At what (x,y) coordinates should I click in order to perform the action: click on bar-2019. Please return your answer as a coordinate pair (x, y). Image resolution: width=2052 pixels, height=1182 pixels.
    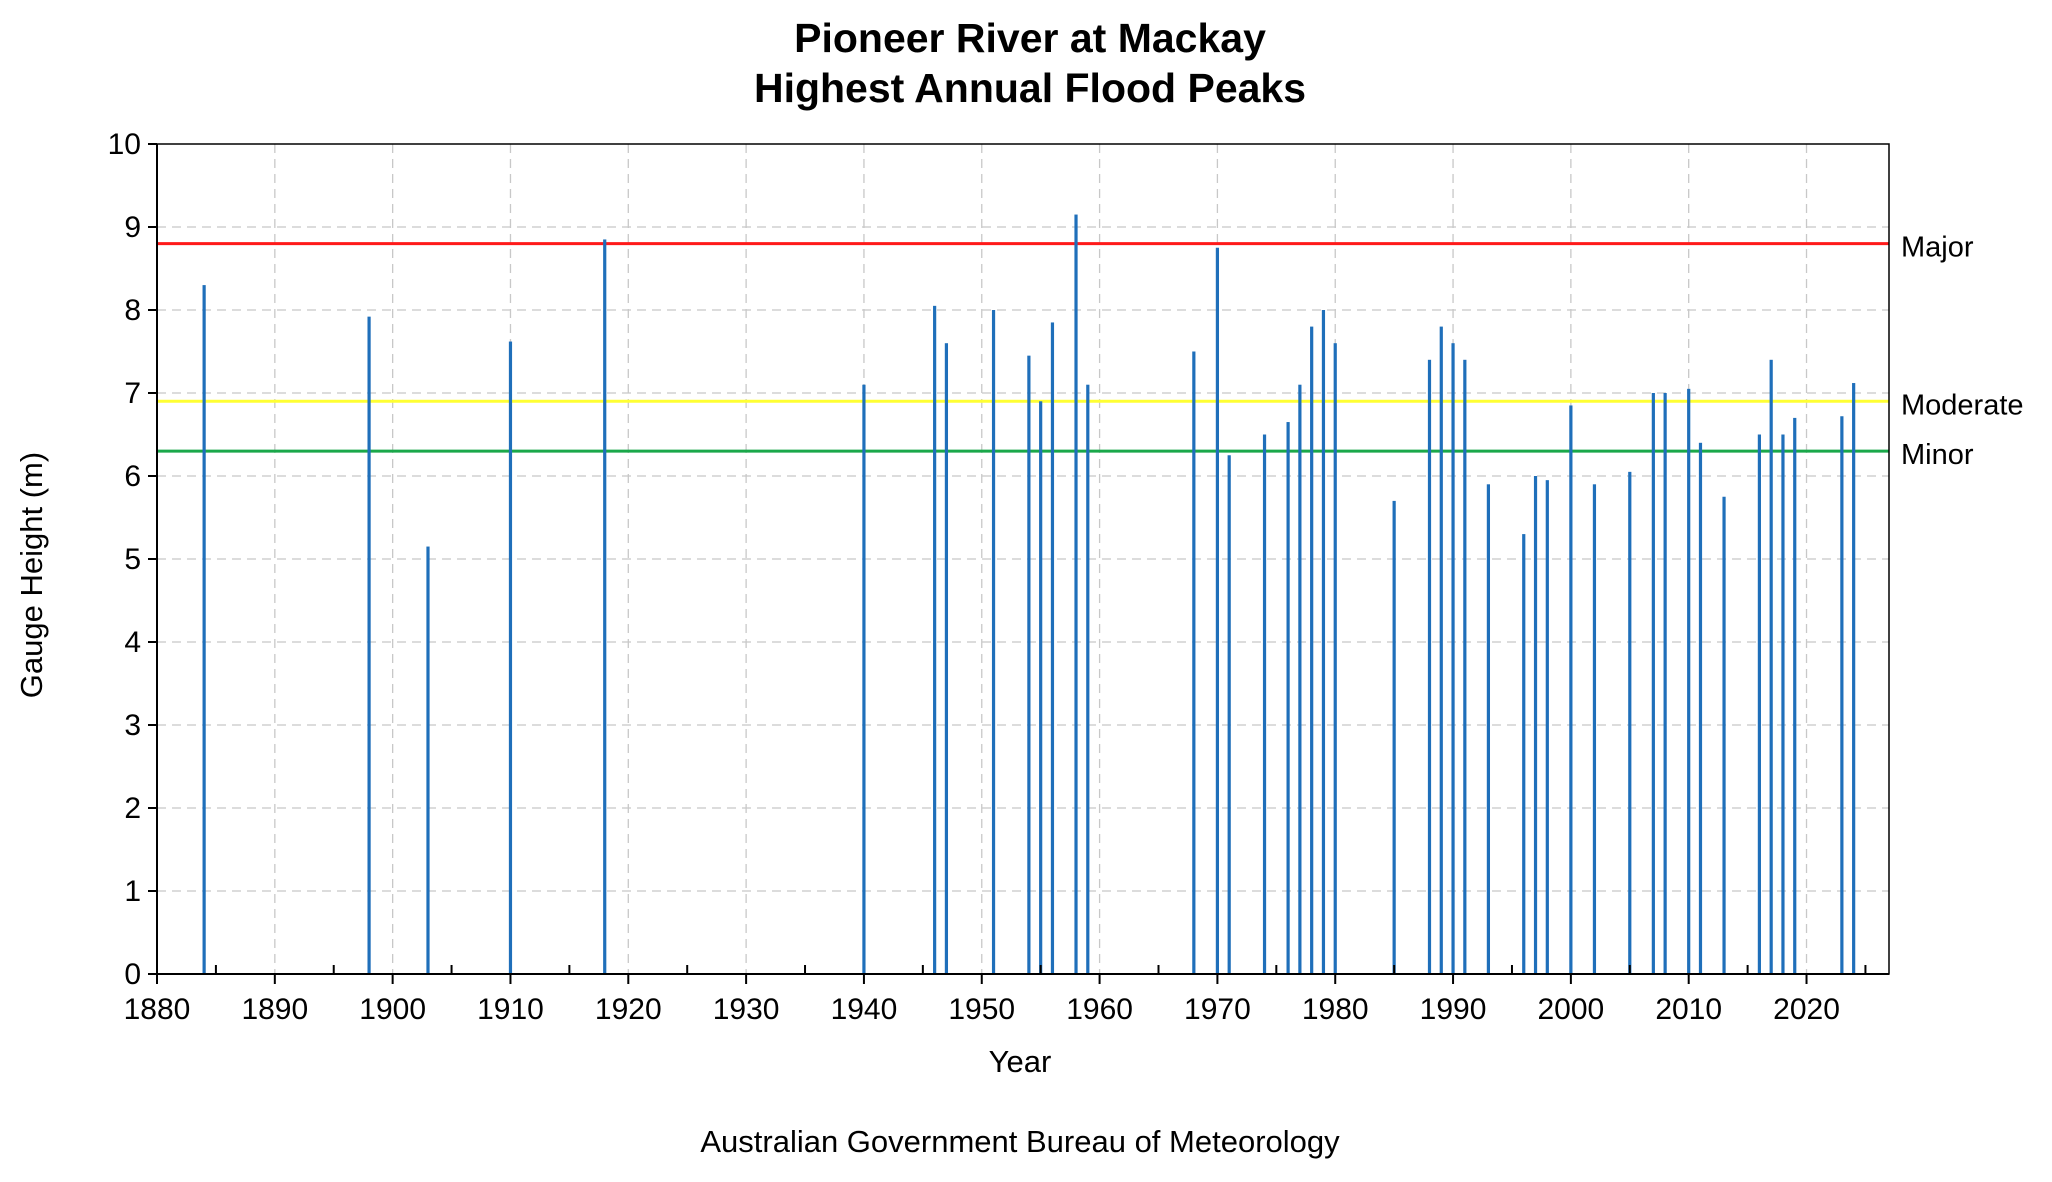
    Looking at the image, I should click on (1795, 695).